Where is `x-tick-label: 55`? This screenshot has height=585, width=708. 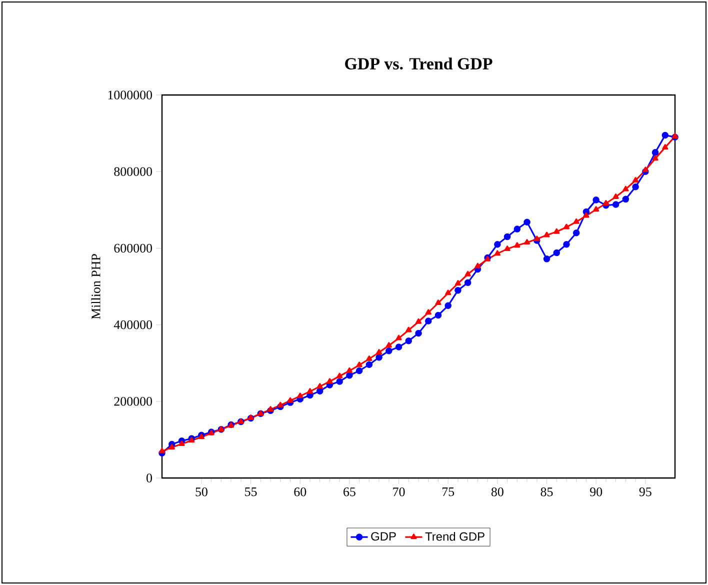 x-tick-label: 55 is located at coordinates (251, 491).